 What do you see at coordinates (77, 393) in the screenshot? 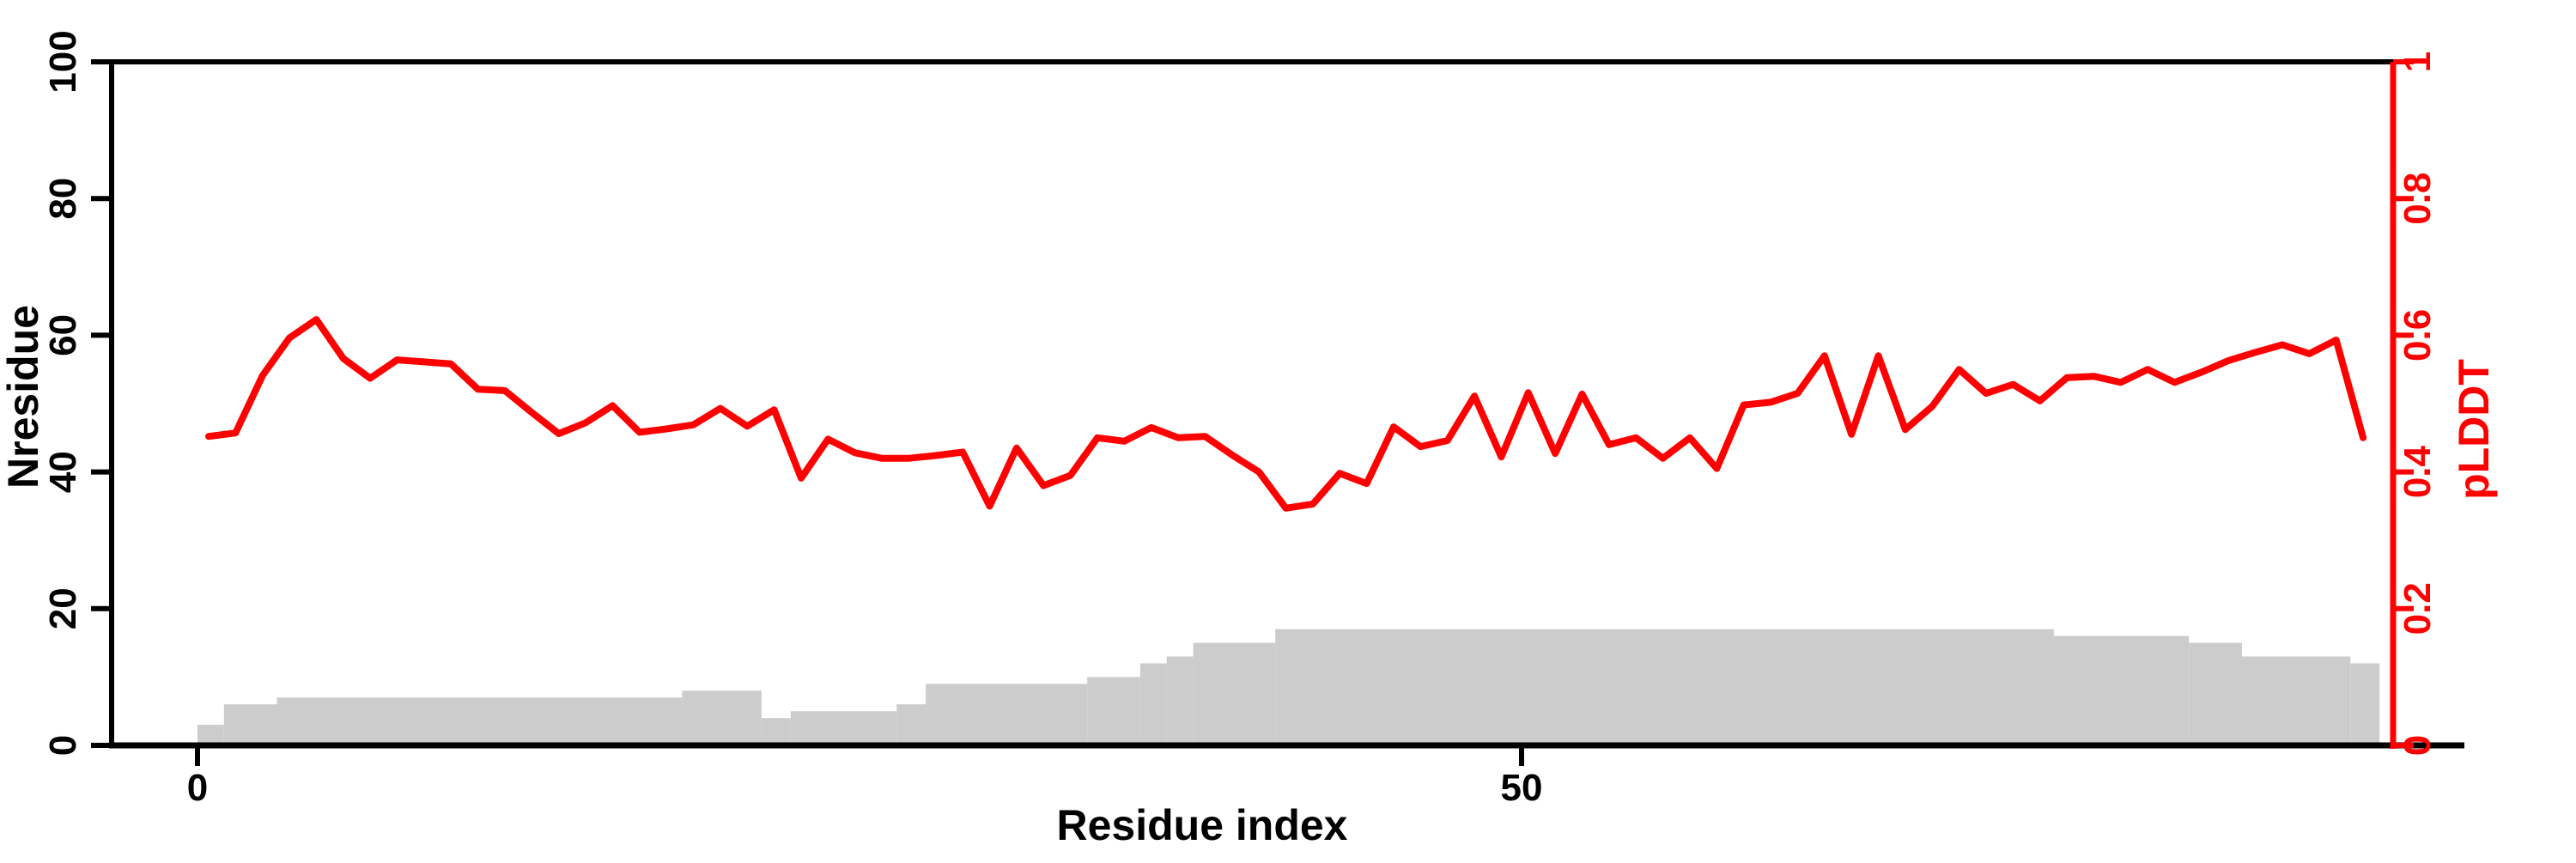
I see `left-axis-ticks: 0 20 40 60 80 100` at bounding box center [77, 393].